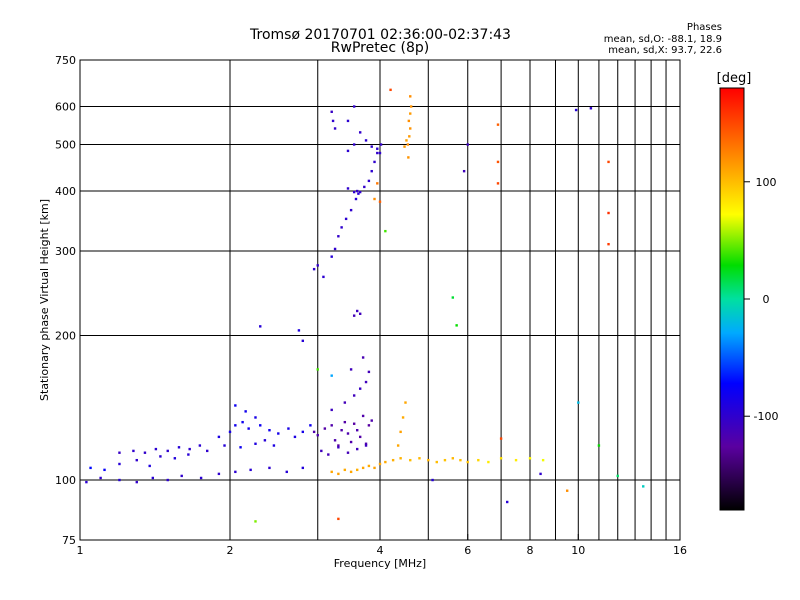  Describe the element at coordinates (662, 39) in the screenshot. I see `phases-o-stats: mean, sd,O: -88.1, 18.9` at that location.